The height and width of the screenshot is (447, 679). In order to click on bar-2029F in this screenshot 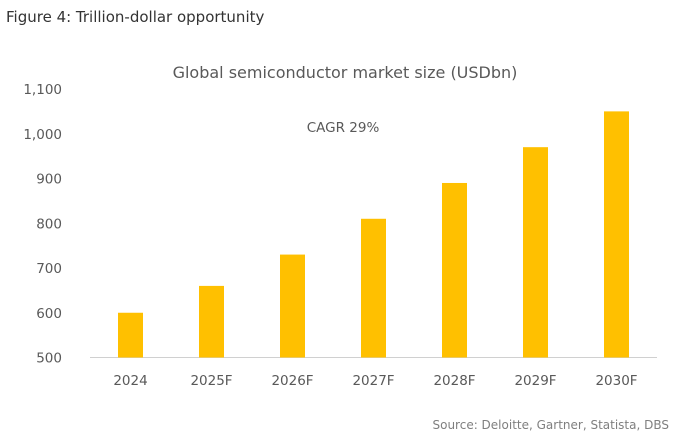, I will do `click(535, 252)`.